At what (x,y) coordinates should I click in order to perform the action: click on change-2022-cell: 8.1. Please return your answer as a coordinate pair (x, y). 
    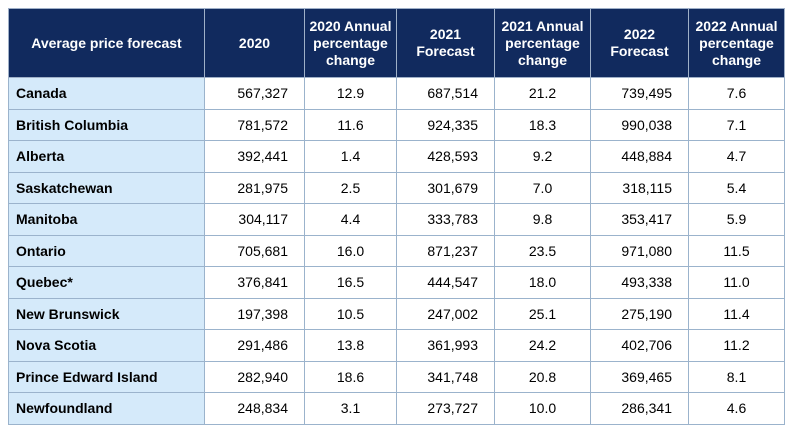
    Looking at the image, I should click on (736, 376).